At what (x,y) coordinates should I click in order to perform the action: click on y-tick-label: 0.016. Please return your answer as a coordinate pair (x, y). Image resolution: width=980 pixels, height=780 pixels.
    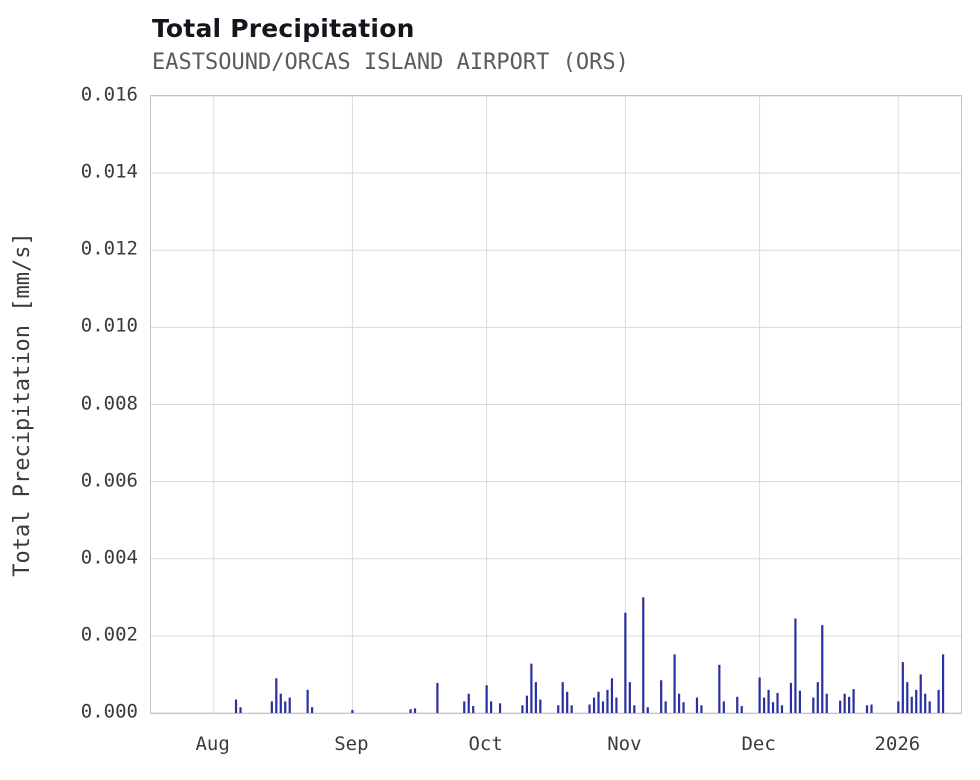
    Looking at the image, I should click on (109, 94).